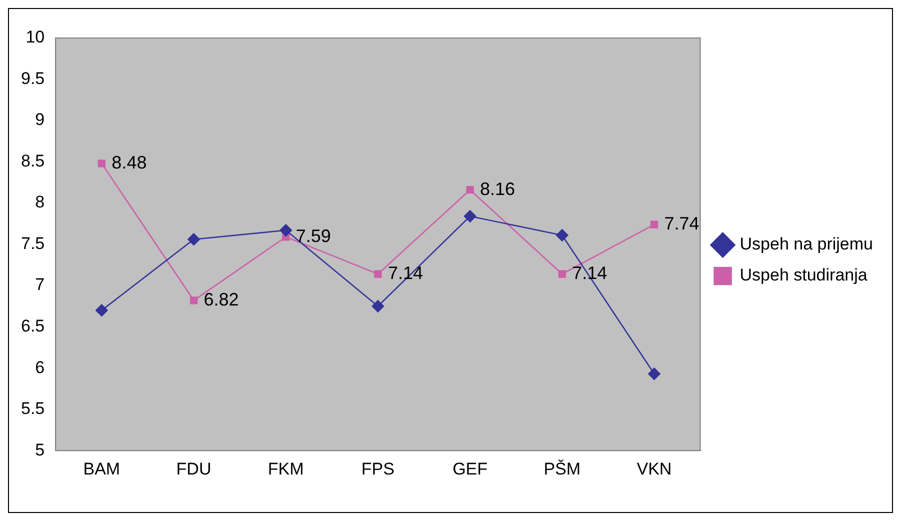  I want to click on y-tick-label: 9.5, so click(32, 78).